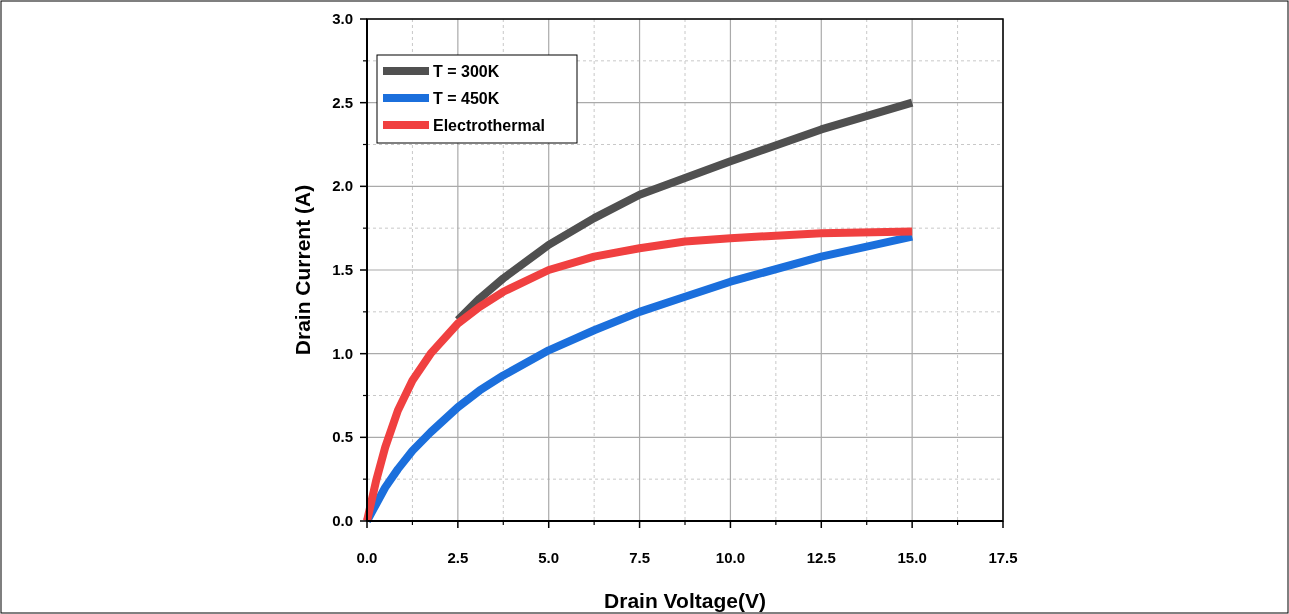 The height and width of the screenshot is (614, 1289). What do you see at coordinates (342, 186) in the screenshot?
I see `y-tick-label: 2.0` at bounding box center [342, 186].